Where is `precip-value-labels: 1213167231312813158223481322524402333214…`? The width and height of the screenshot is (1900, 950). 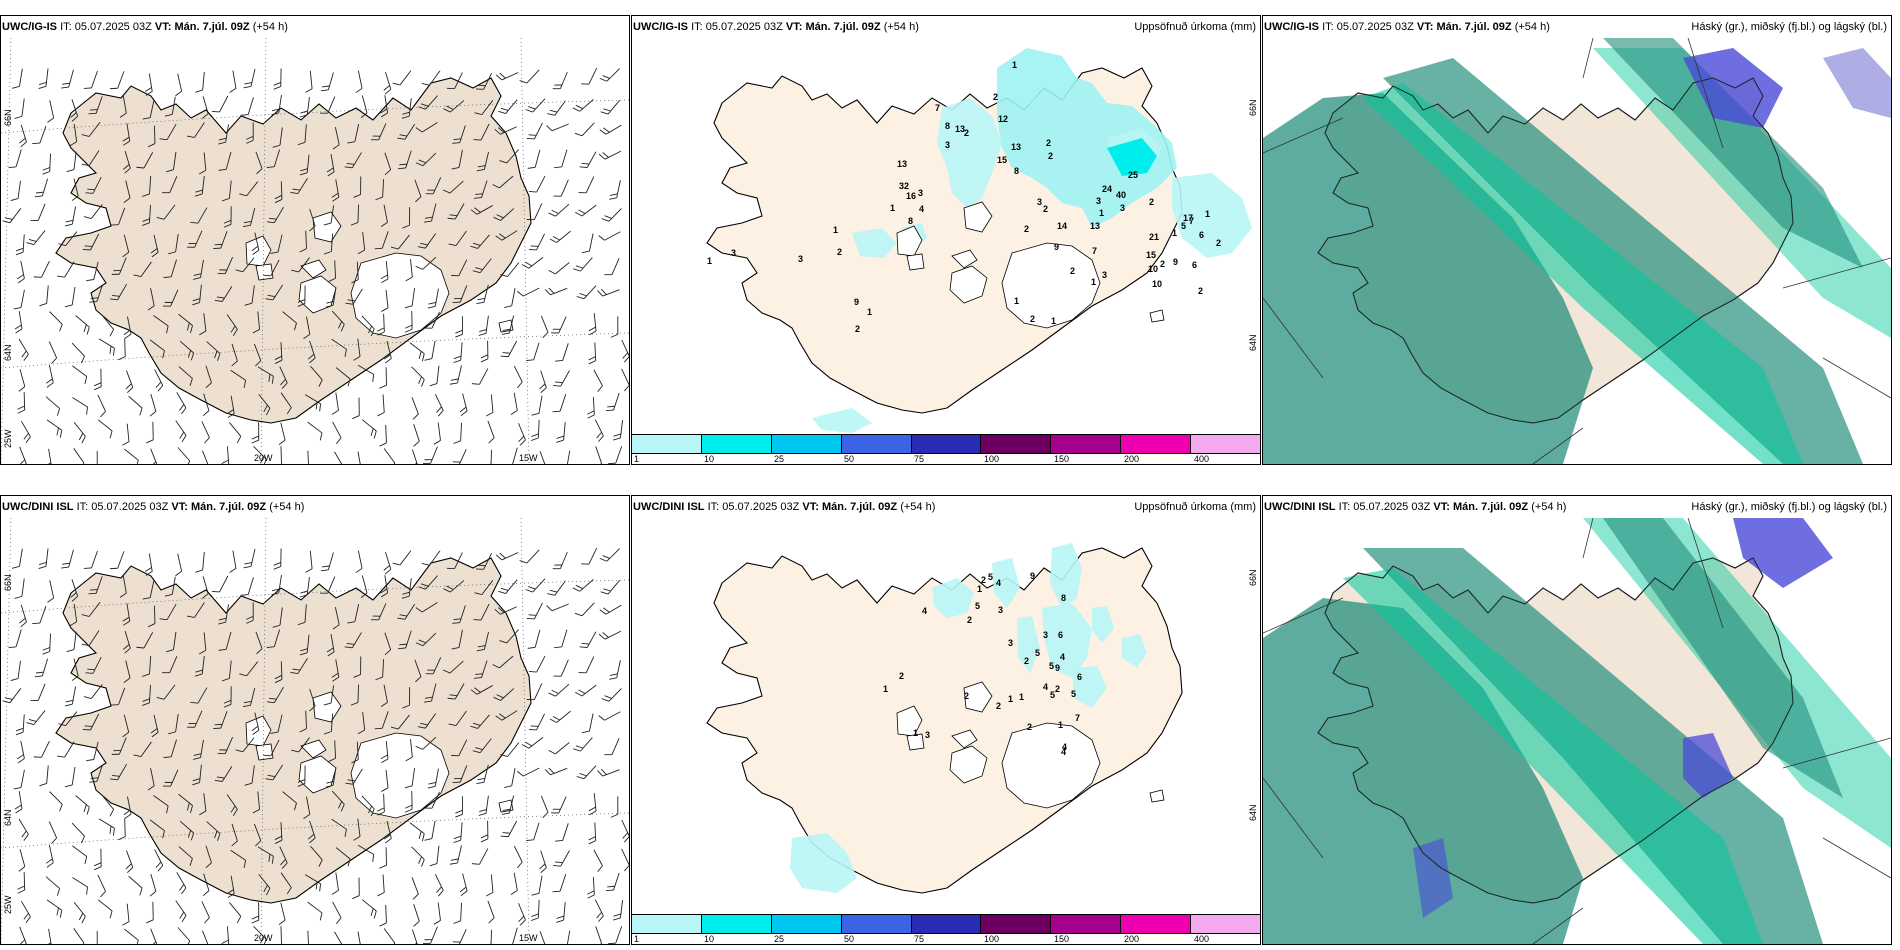
precip-value-labels: 1213167231312813158223481322524402333214… is located at coordinates (964, 197).